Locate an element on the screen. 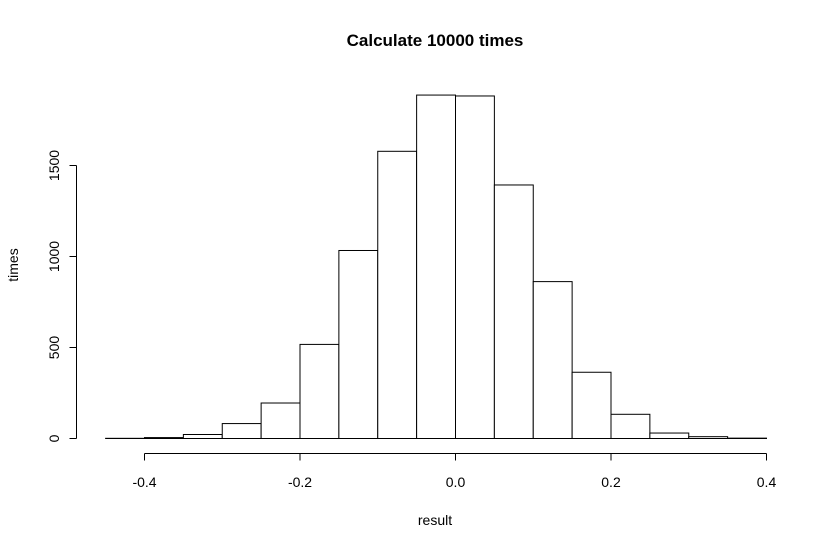 This screenshot has width=833, height=550. y-axis: 0 500 1000 1500 is located at coordinates (61, 296).